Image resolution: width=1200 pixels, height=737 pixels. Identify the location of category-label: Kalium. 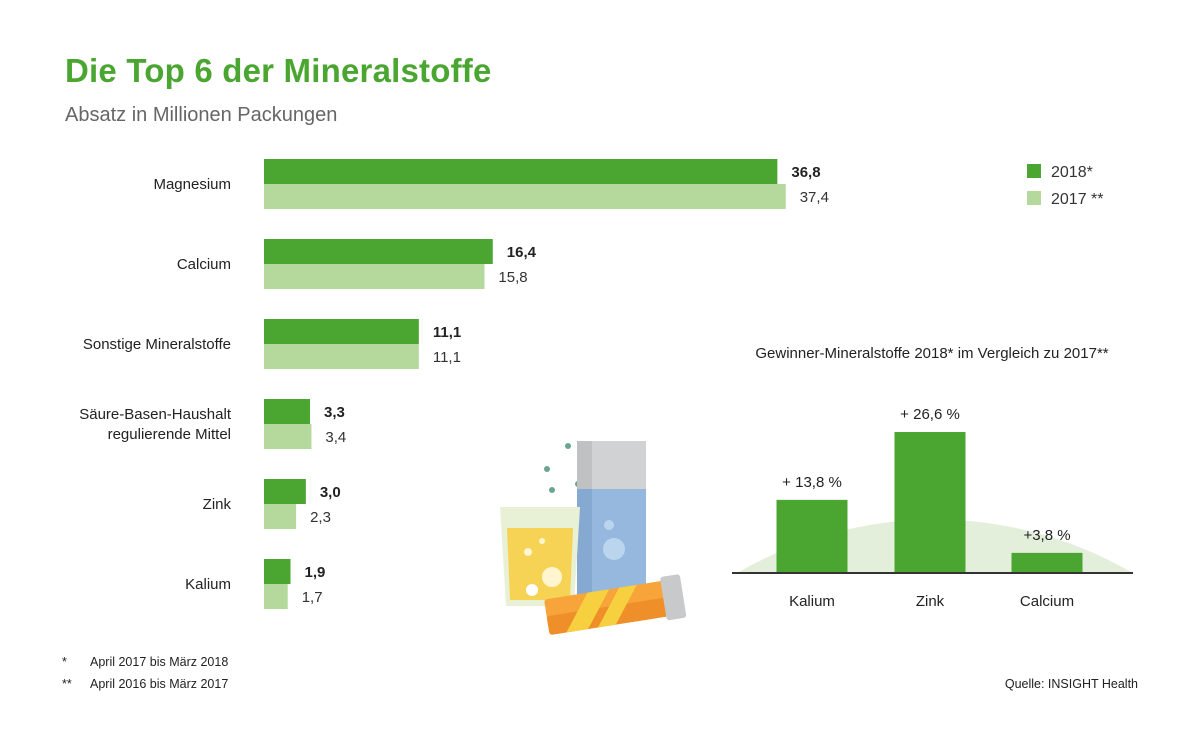
(208, 584).